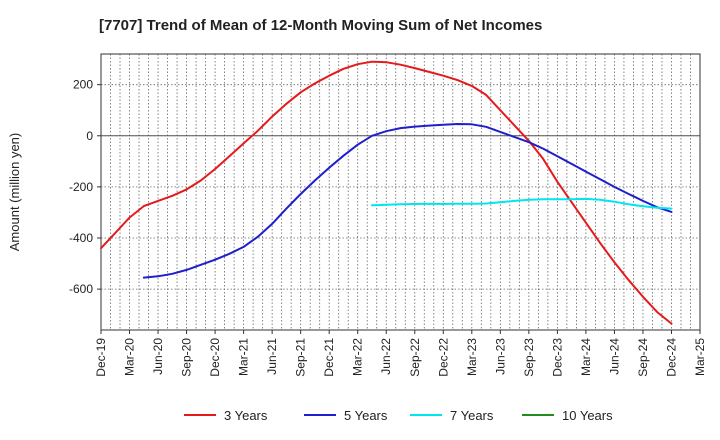 This screenshot has width=720, height=440. I want to click on y-tick-label: -200, so click(81, 187).